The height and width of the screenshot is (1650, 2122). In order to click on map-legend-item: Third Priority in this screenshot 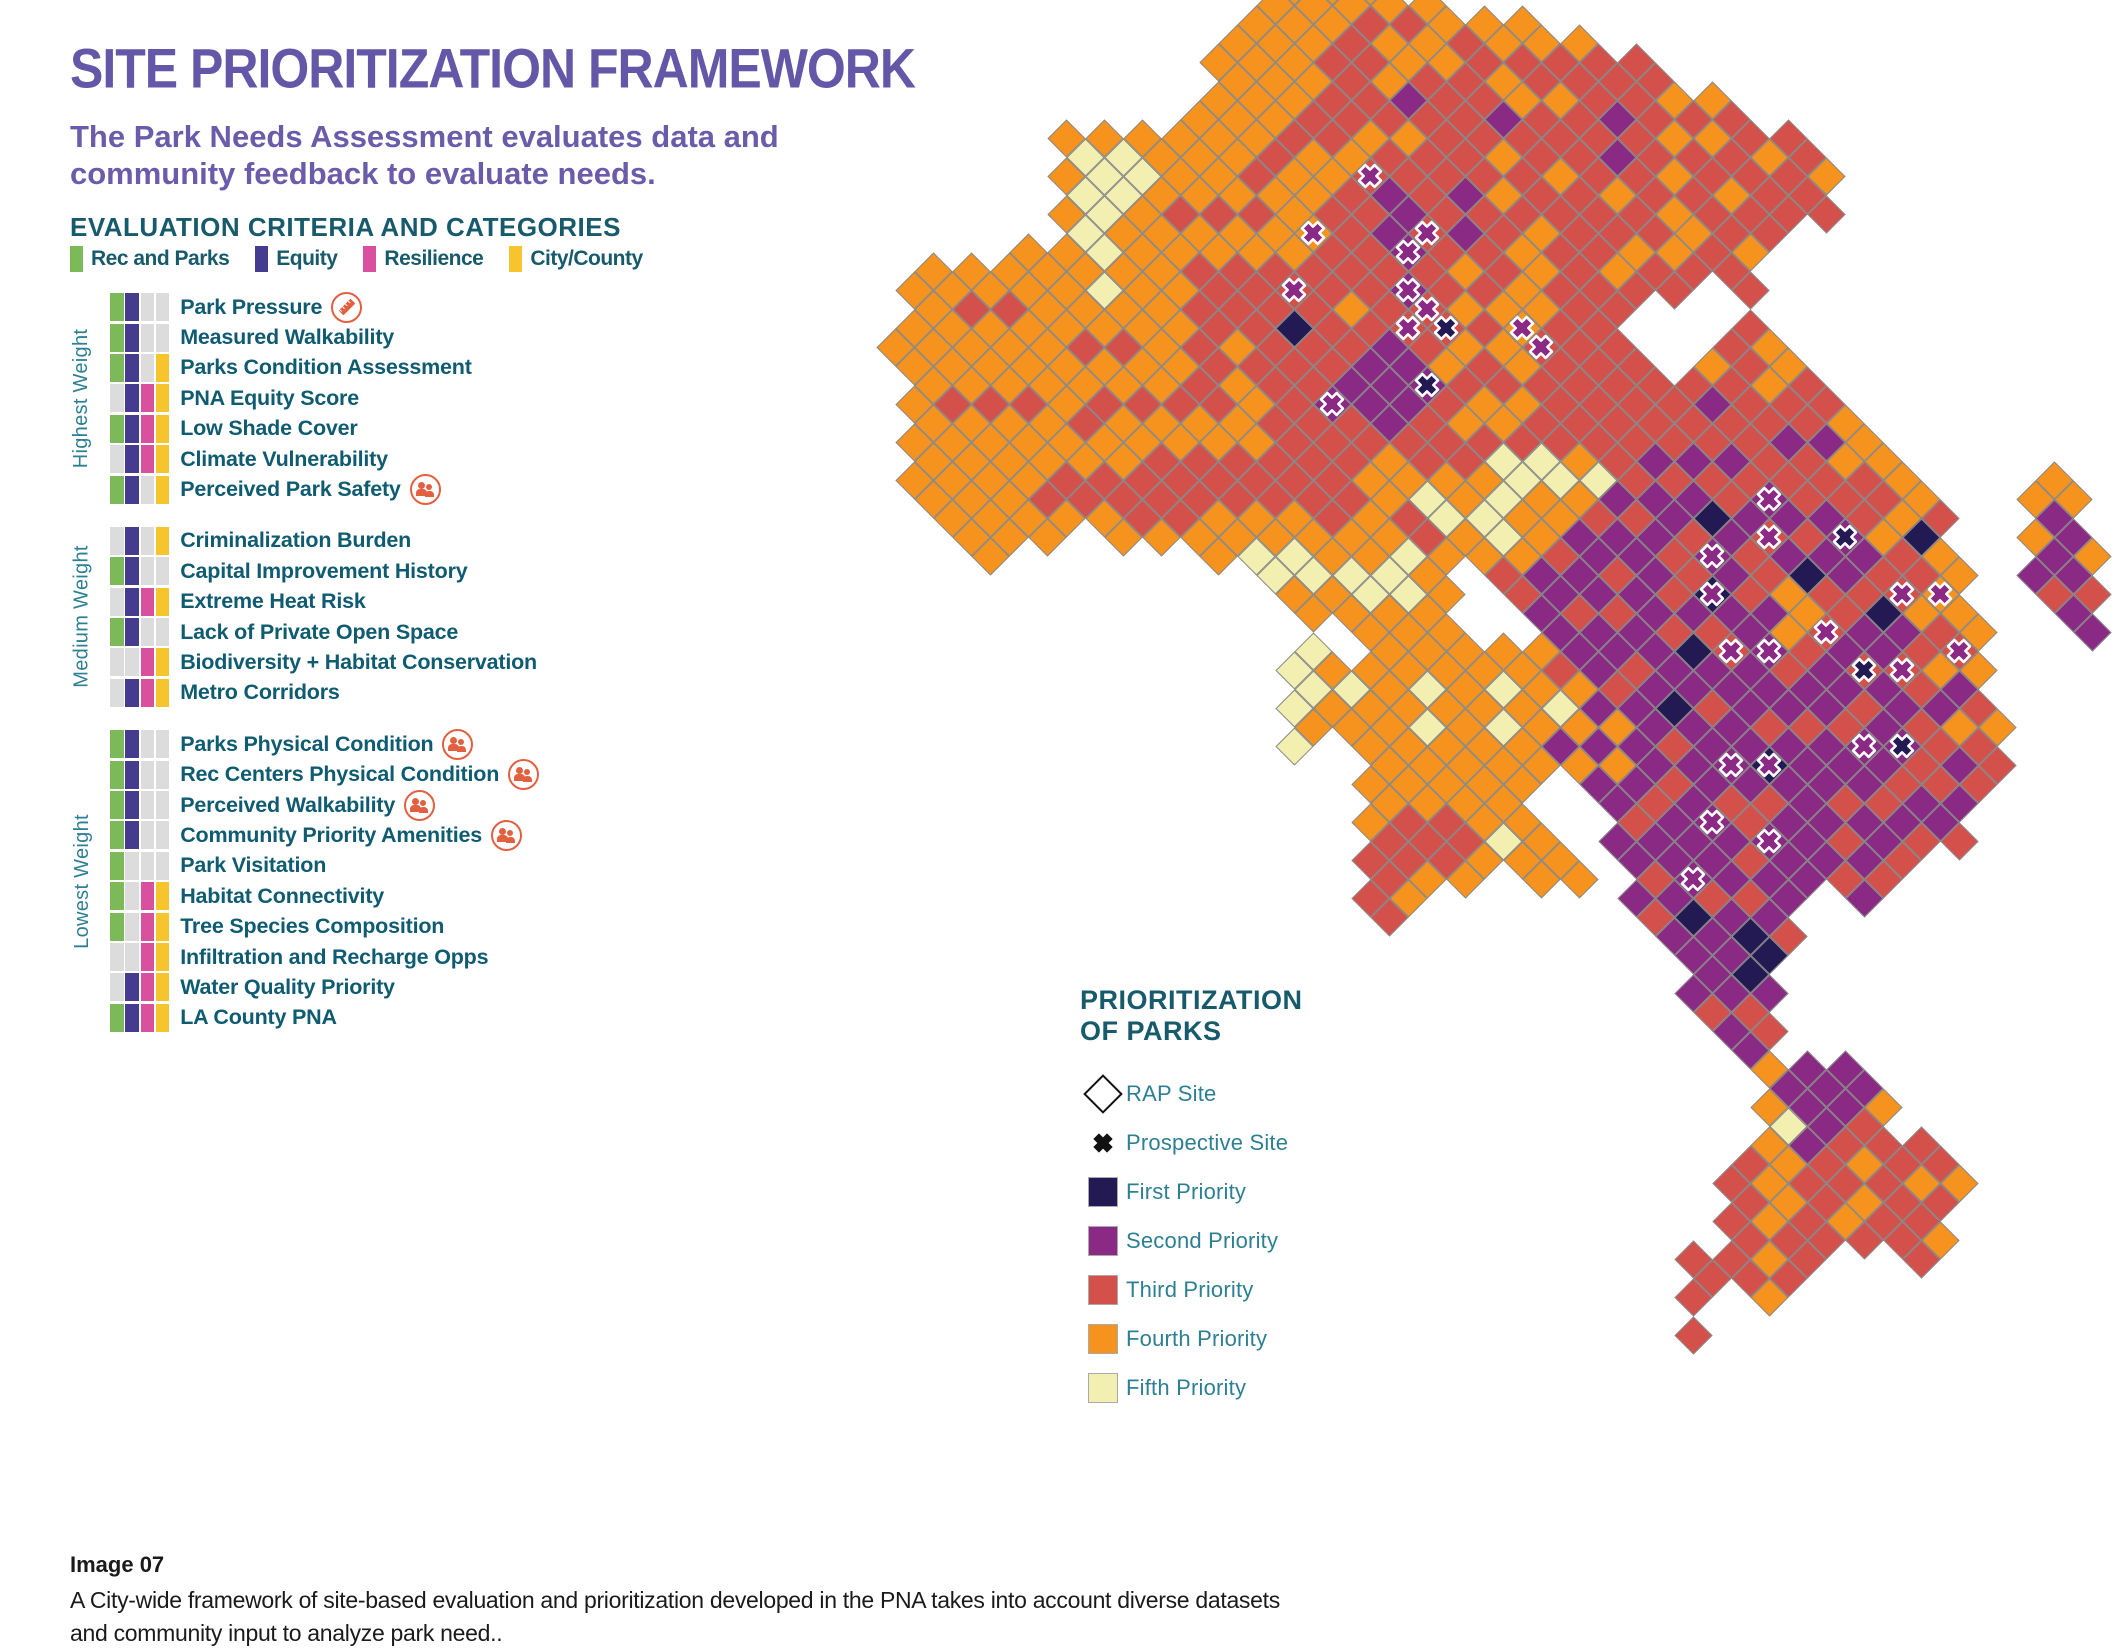, I will do `click(1191, 1289)`.